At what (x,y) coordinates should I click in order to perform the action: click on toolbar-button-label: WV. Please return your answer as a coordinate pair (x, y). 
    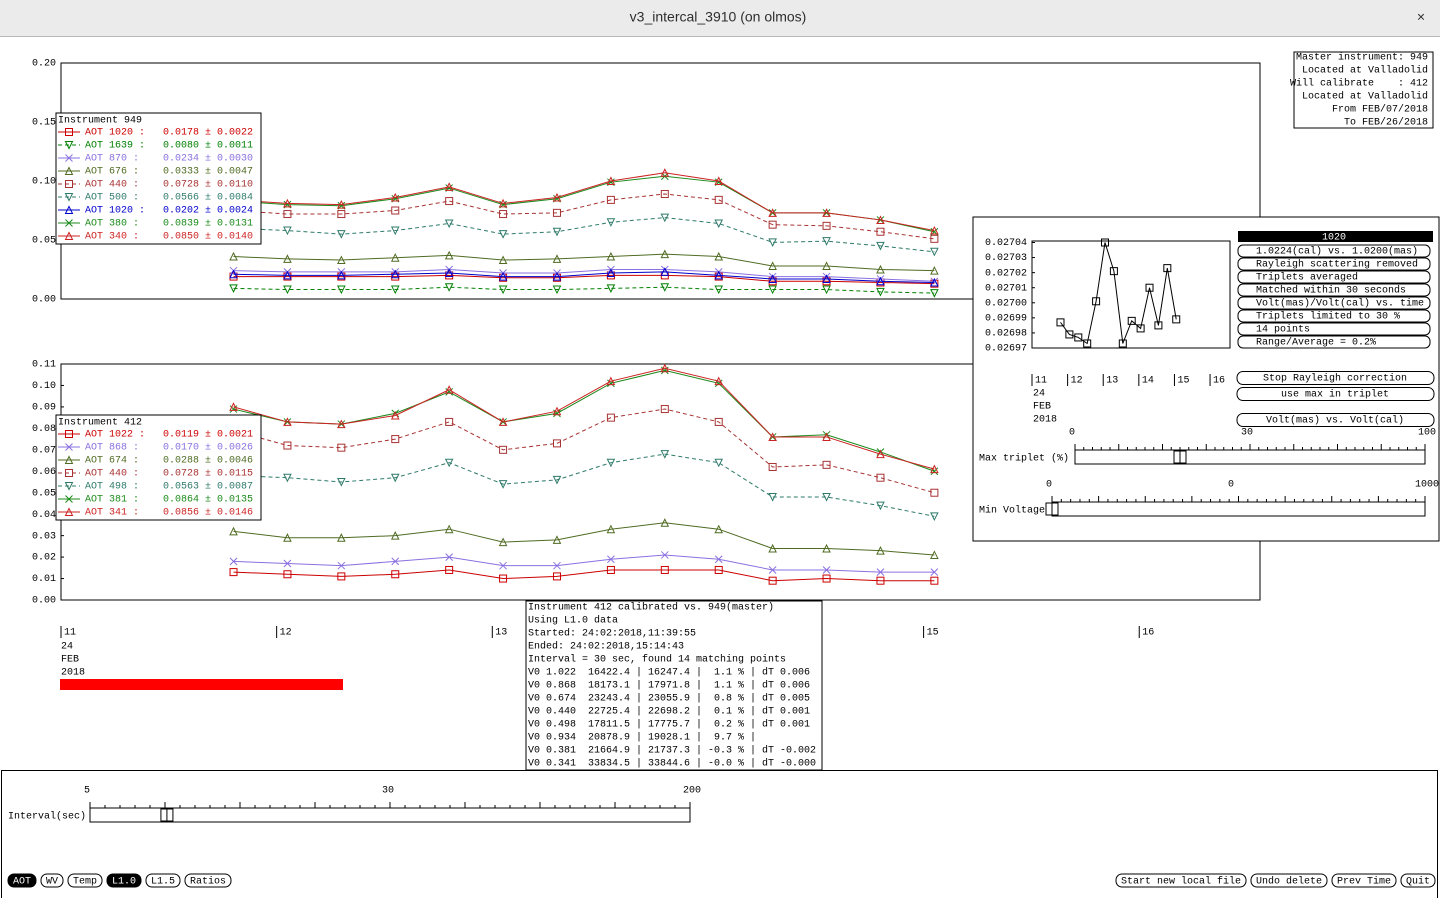
    Looking at the image, I should click on (52, 882).